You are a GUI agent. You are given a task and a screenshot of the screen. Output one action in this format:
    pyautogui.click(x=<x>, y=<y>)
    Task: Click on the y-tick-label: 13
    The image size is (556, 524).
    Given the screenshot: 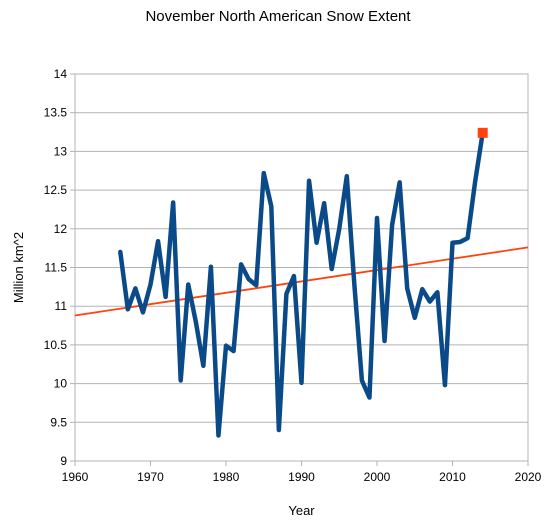 What is the action you would take?
    pyautogui.click(x=61, y=151)
    